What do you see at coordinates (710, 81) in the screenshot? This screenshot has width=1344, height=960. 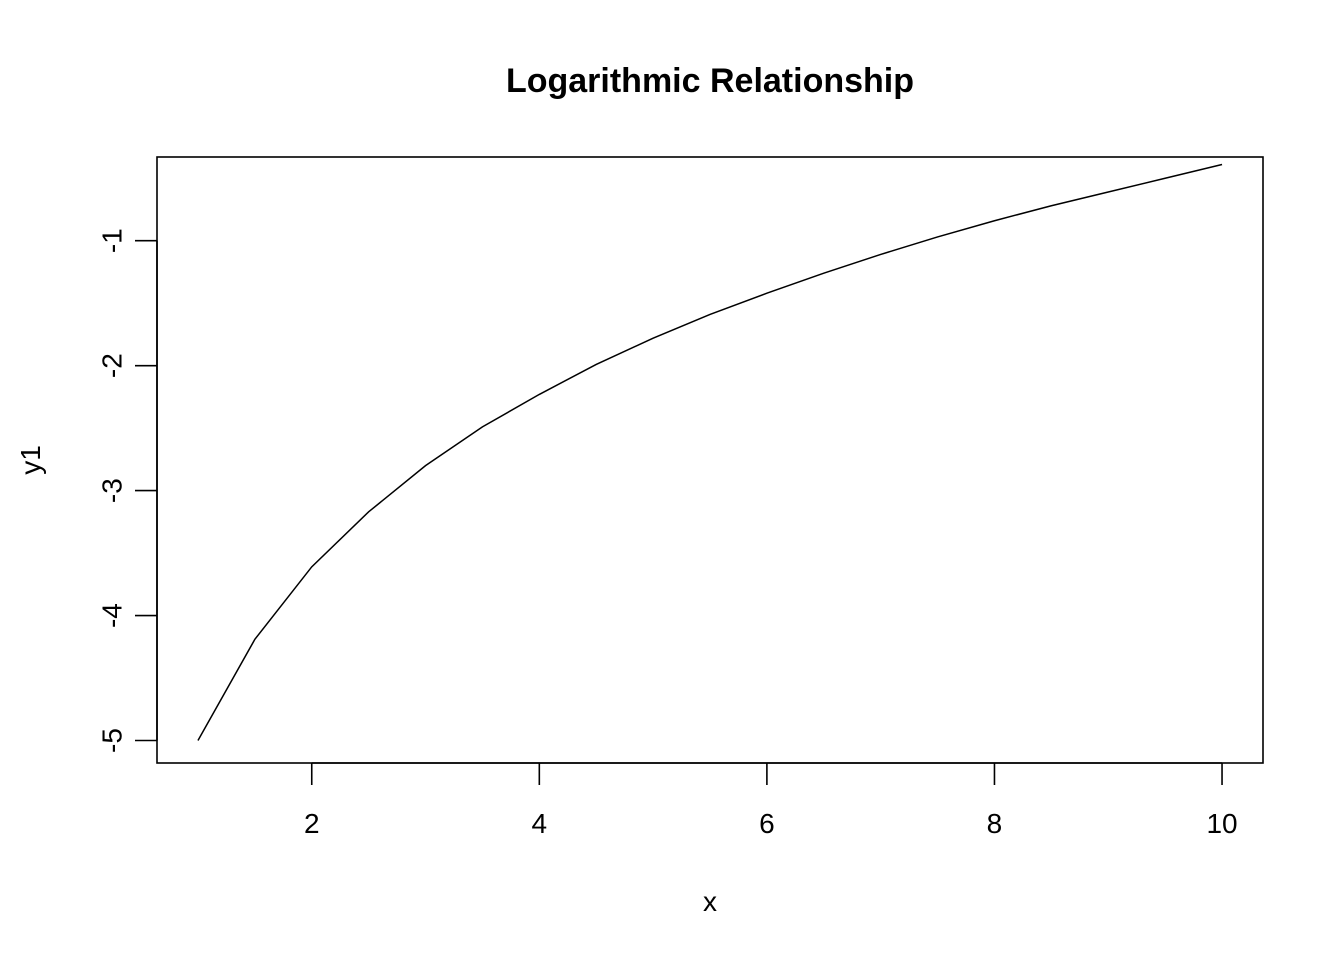 I see `chart-title: Logarithmic Relationship` at bounding box center [710, 81].